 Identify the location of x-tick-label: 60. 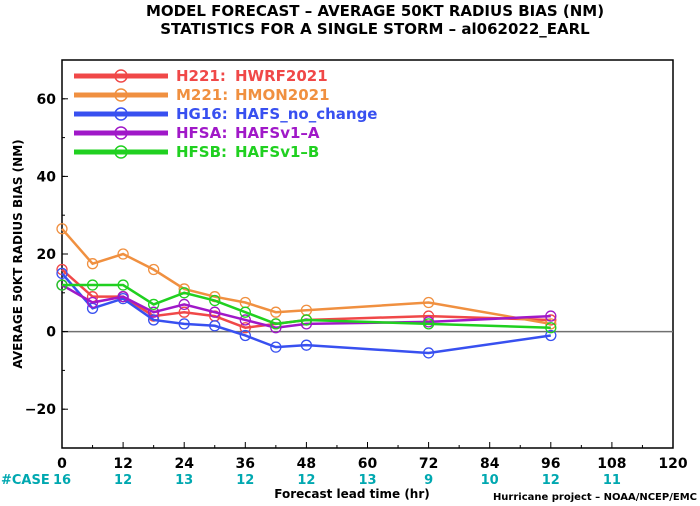
(368, 464).